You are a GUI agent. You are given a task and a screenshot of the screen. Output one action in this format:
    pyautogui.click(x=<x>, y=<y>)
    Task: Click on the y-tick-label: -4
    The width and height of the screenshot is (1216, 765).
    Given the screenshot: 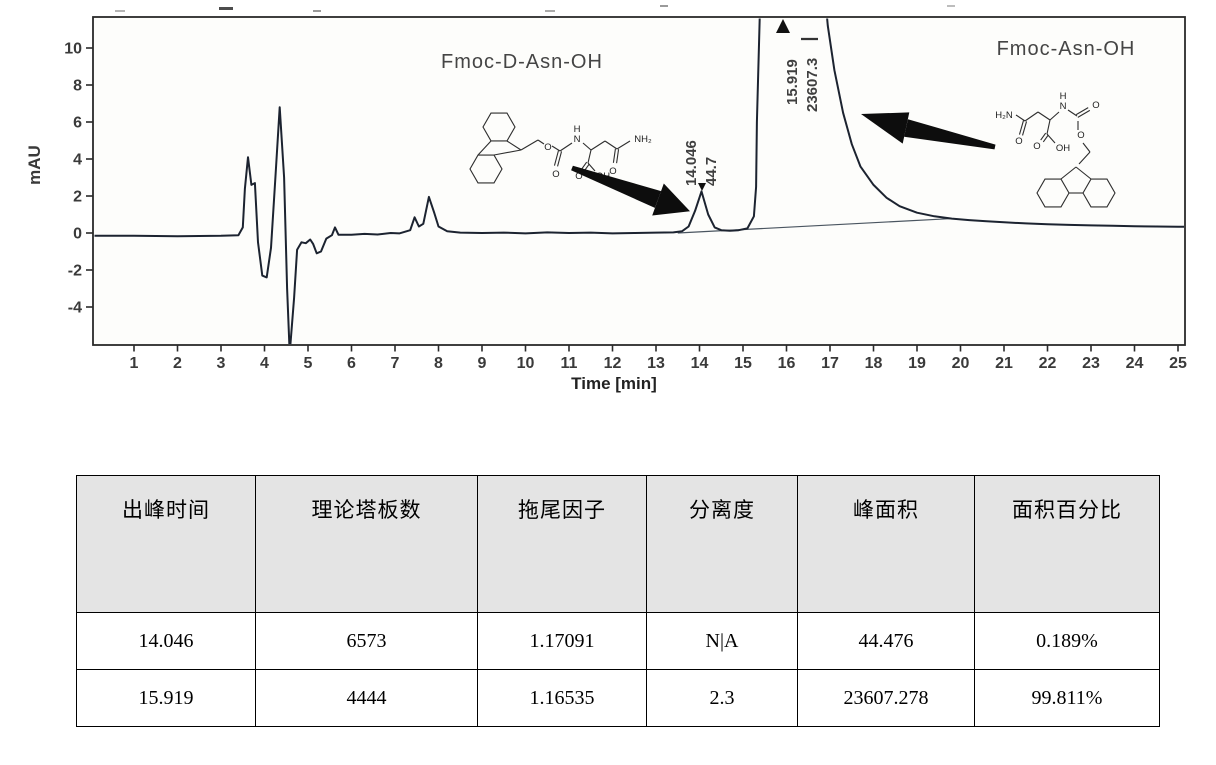 What is the action you would take?
    pyautogui.click(x=75, y=308)
    